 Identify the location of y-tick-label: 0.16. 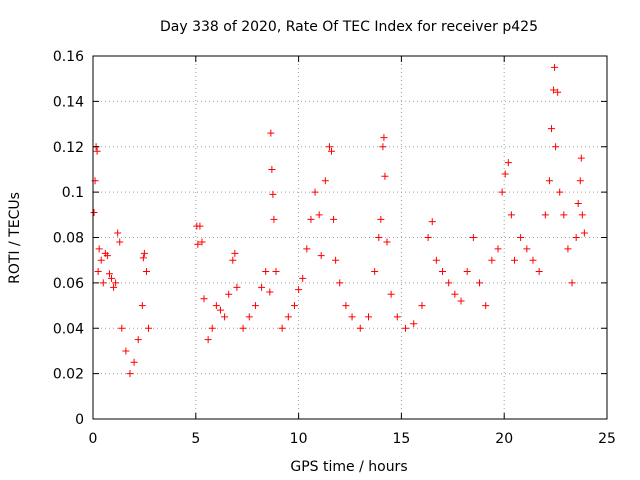
(68, 57).